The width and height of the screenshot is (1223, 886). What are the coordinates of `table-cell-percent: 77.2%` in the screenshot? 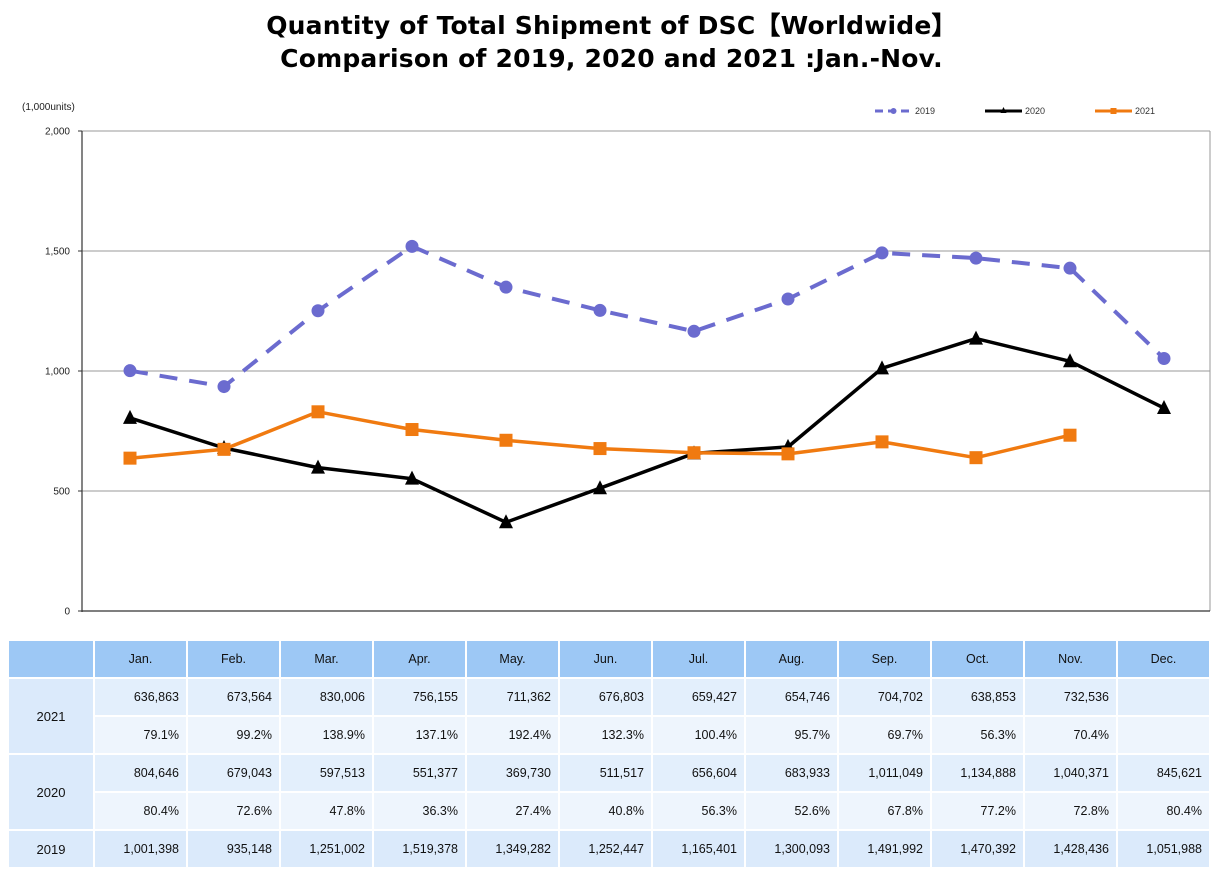 It's located at (977, 811).